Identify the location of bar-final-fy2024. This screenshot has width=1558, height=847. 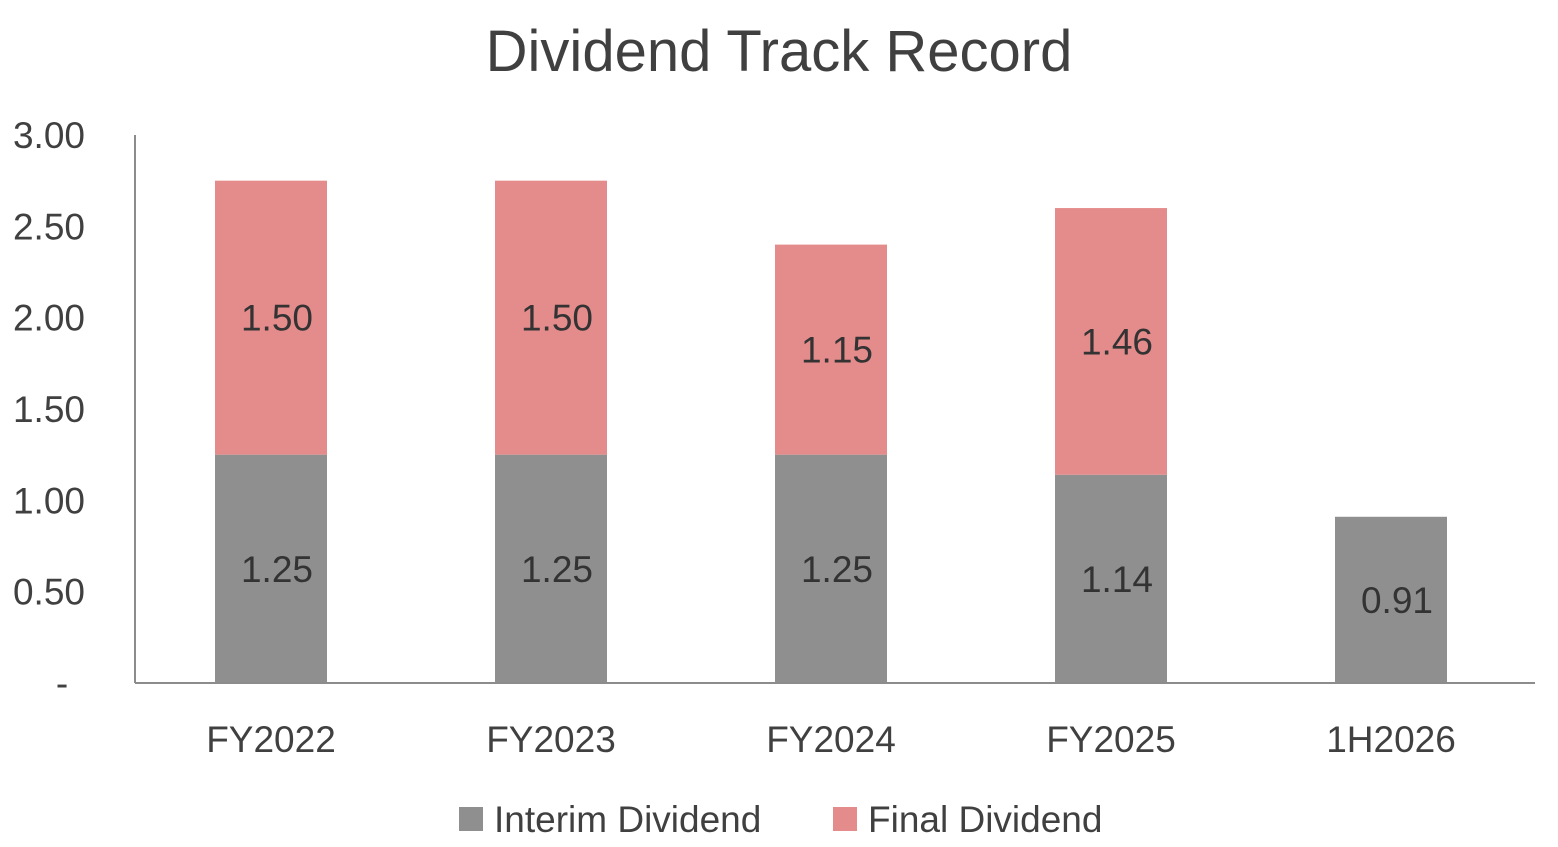
(831, 349).